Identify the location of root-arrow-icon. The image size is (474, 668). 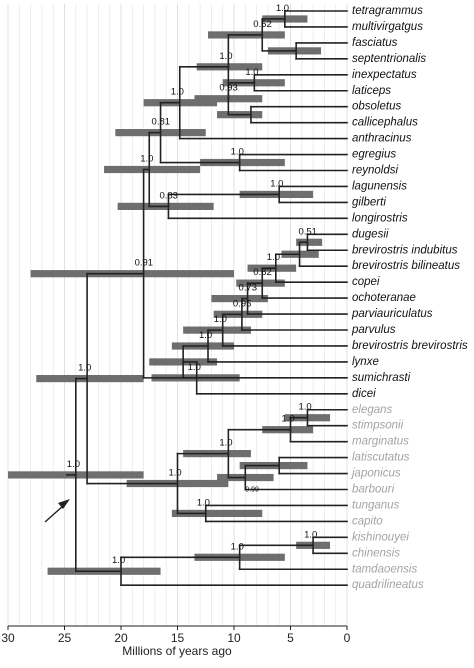
(54, 514).